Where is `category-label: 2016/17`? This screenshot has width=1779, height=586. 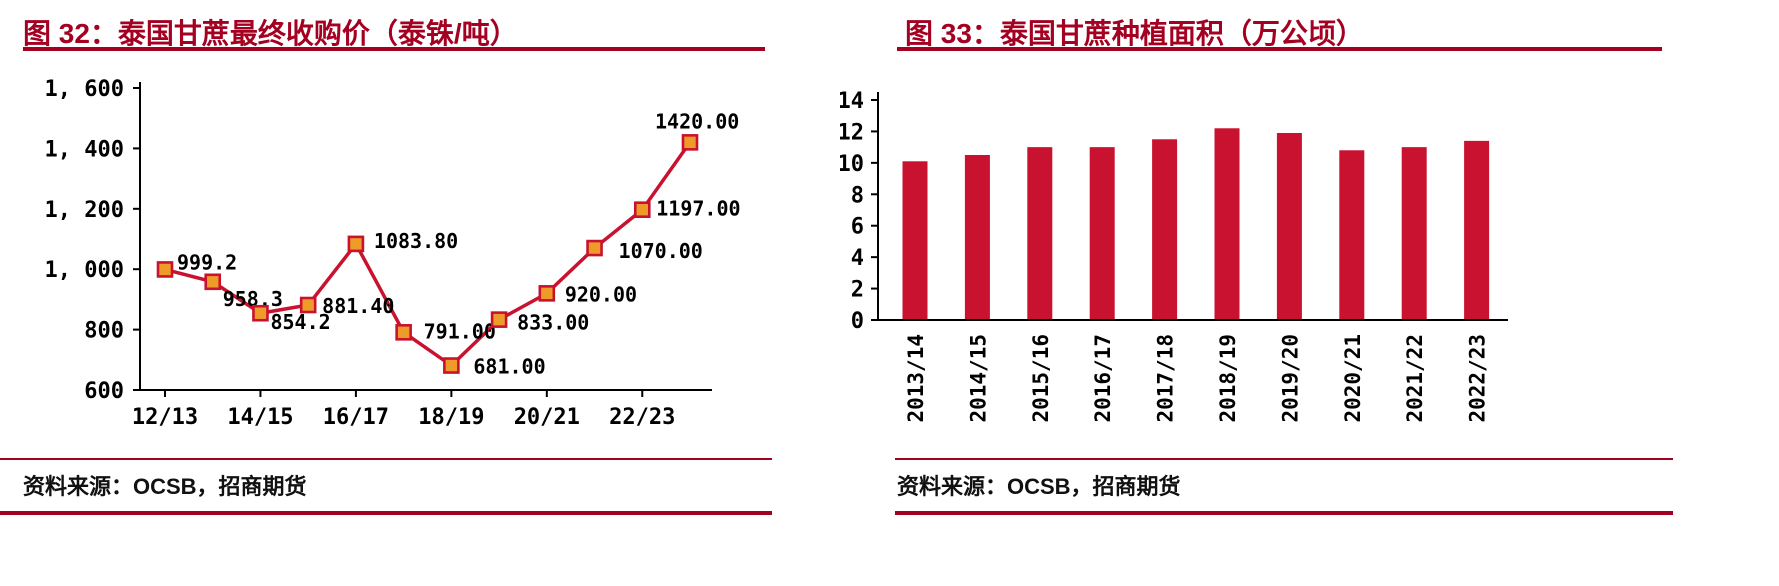 category-label: 2016/17 is located at coordinates (1103, 378).